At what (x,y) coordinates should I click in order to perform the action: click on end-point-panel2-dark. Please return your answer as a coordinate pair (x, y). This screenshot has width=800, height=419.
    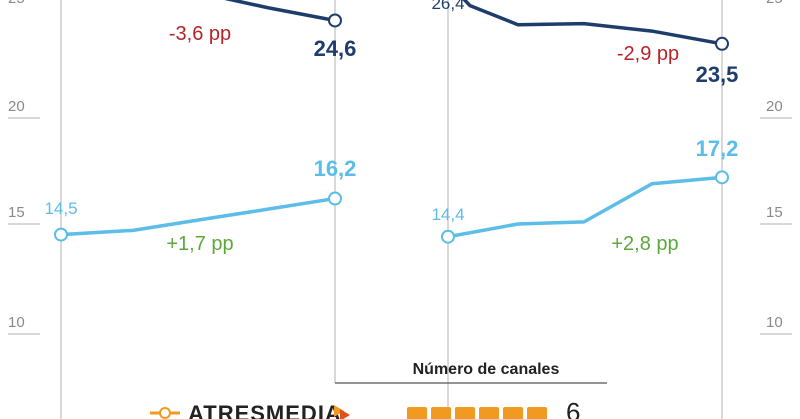
    Looking at the image, I should click on (722, 43).